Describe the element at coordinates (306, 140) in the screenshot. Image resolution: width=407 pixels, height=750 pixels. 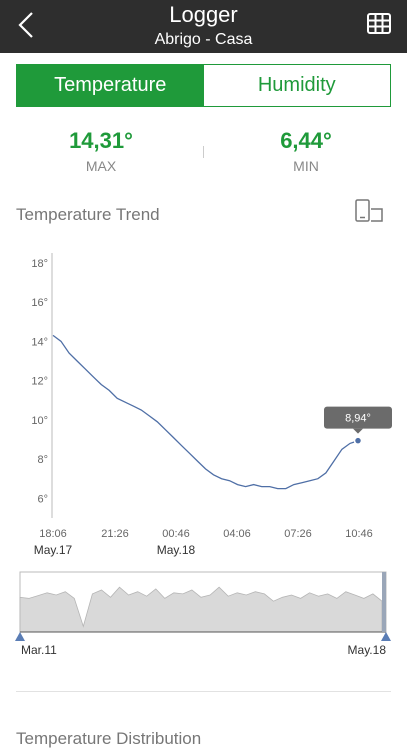
I see `min-value: 6,44°` at that location.